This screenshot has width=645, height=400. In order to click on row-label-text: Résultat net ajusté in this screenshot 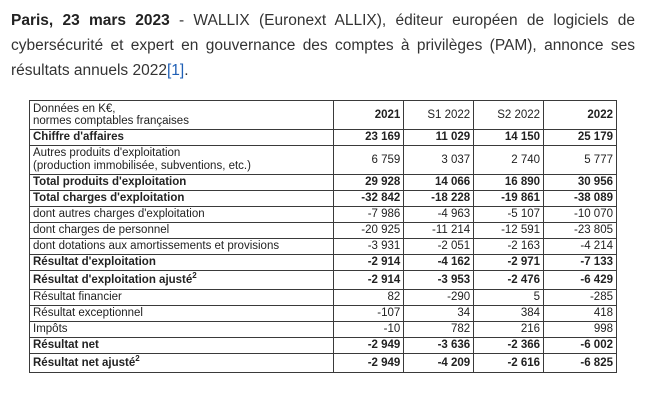, I will do `click(84, 362)`.